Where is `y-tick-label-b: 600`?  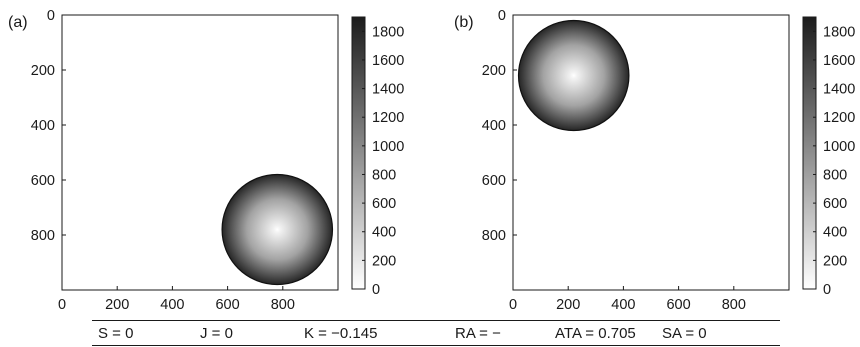 y-tick-label-b: 600 is located at coordinates (494, 181).